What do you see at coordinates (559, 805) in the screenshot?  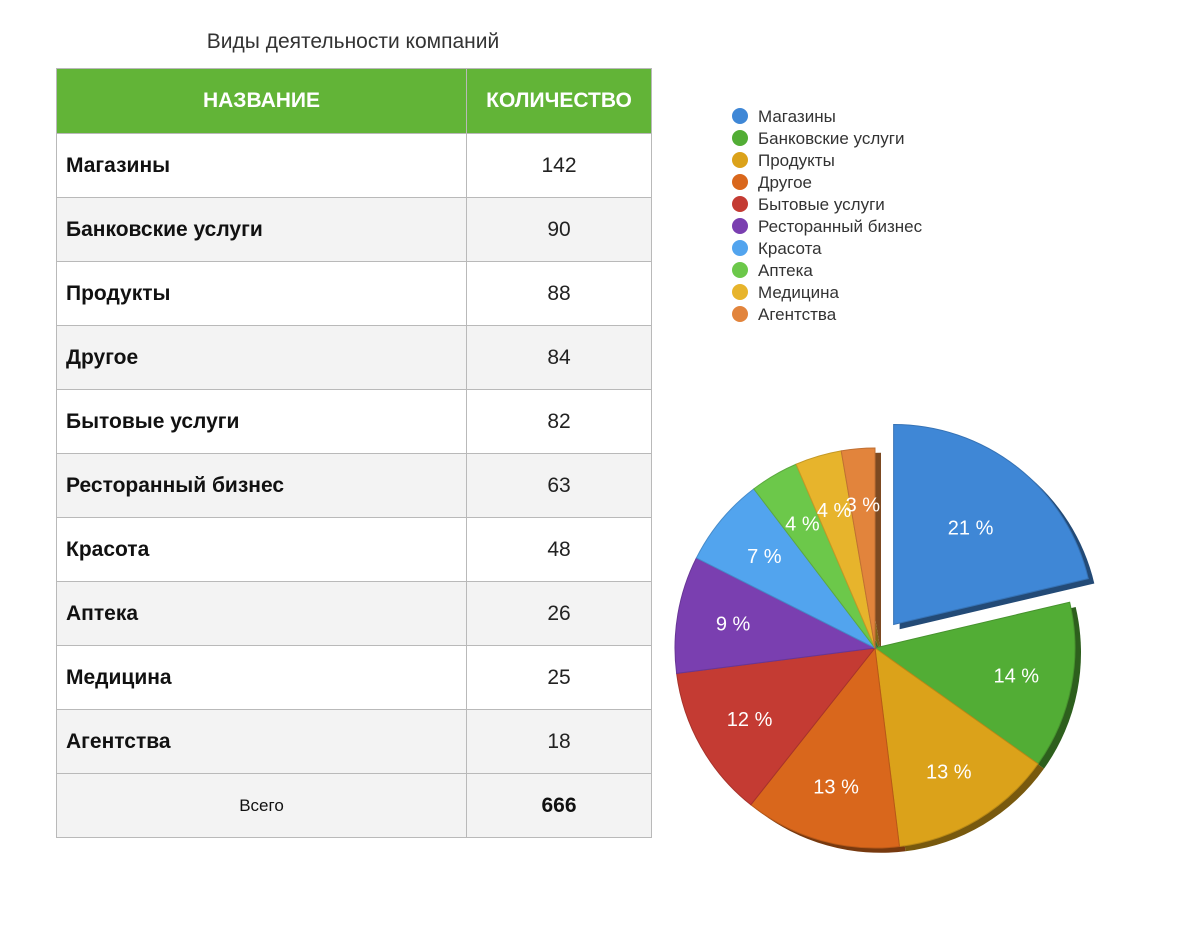 I see `total-value: 666` at bounding box center [559, 805].